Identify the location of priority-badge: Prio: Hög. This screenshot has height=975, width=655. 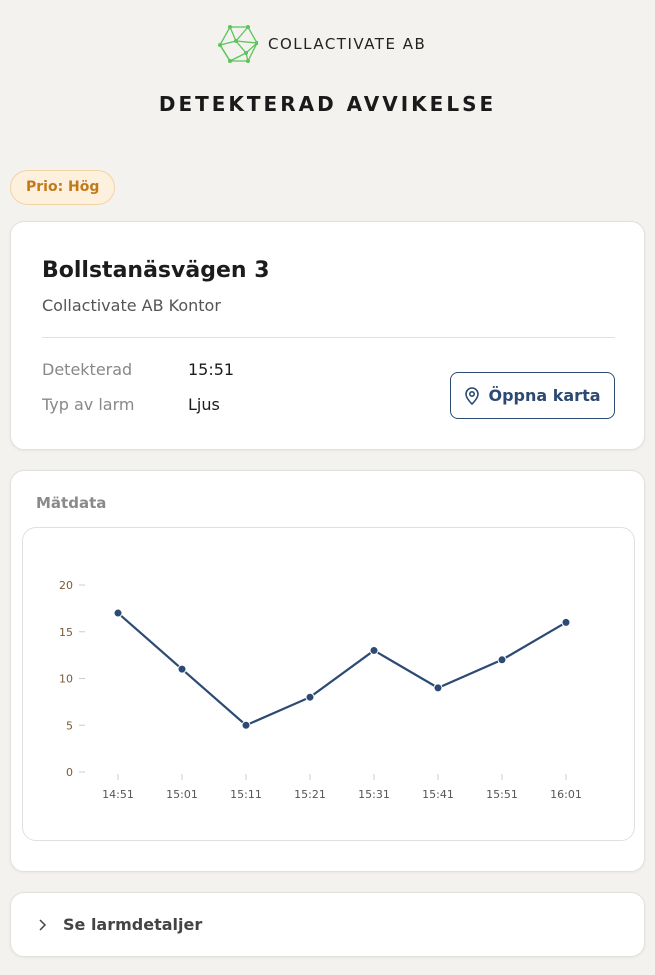
(63, 187).